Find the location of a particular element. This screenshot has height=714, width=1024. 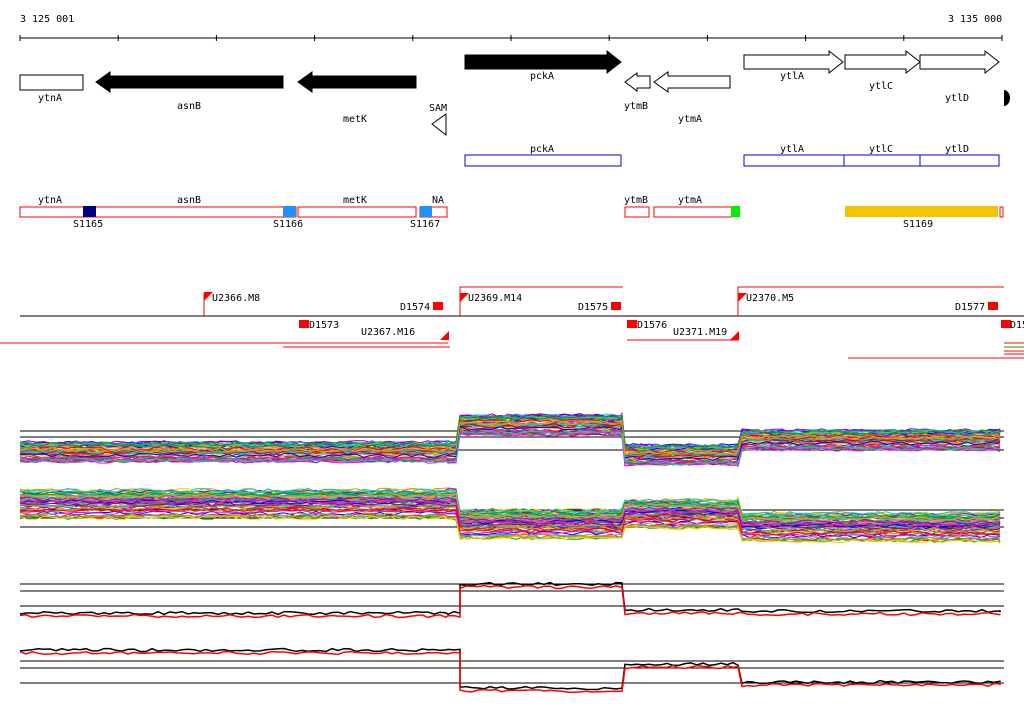

marker-green is located at coordinates (735, 211).